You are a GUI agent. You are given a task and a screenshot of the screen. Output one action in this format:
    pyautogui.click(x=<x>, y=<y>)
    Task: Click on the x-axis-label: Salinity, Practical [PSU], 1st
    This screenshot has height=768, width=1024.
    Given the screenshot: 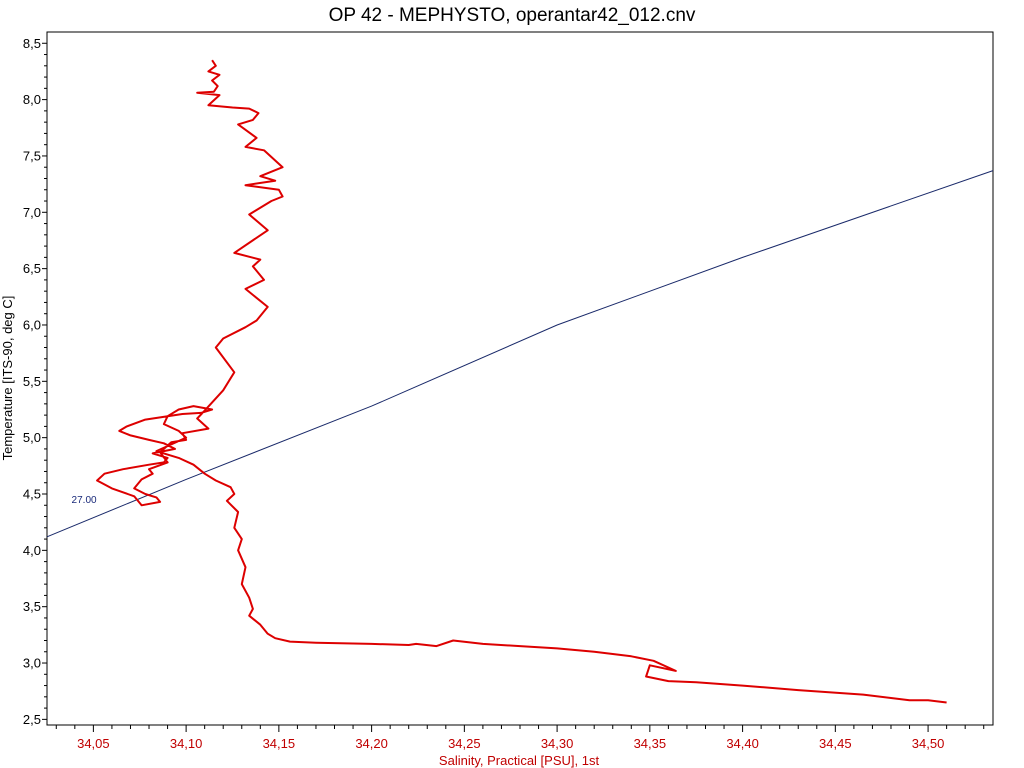 What is the action you would take?
    pyautogui.click(x=519, y=760)
    